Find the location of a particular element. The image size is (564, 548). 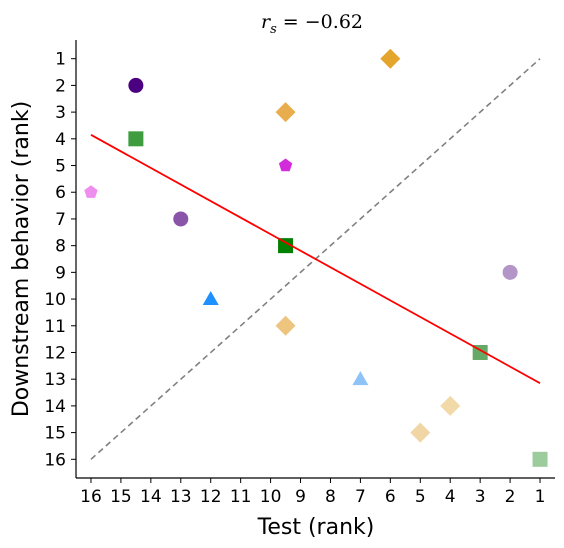

x-tick-label: 7 is located at coordinates (360, 497).